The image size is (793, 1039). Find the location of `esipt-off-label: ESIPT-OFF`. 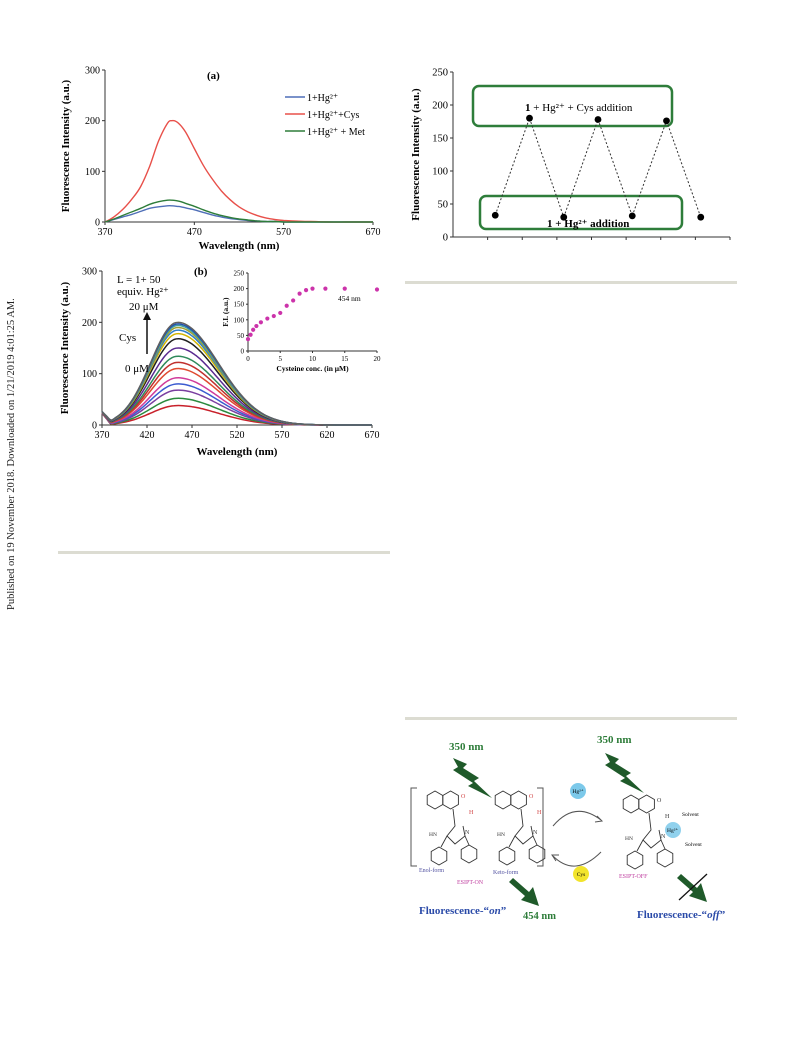

esipt-off-label: ESIPT-OFF is located at coordinates (633, 877).